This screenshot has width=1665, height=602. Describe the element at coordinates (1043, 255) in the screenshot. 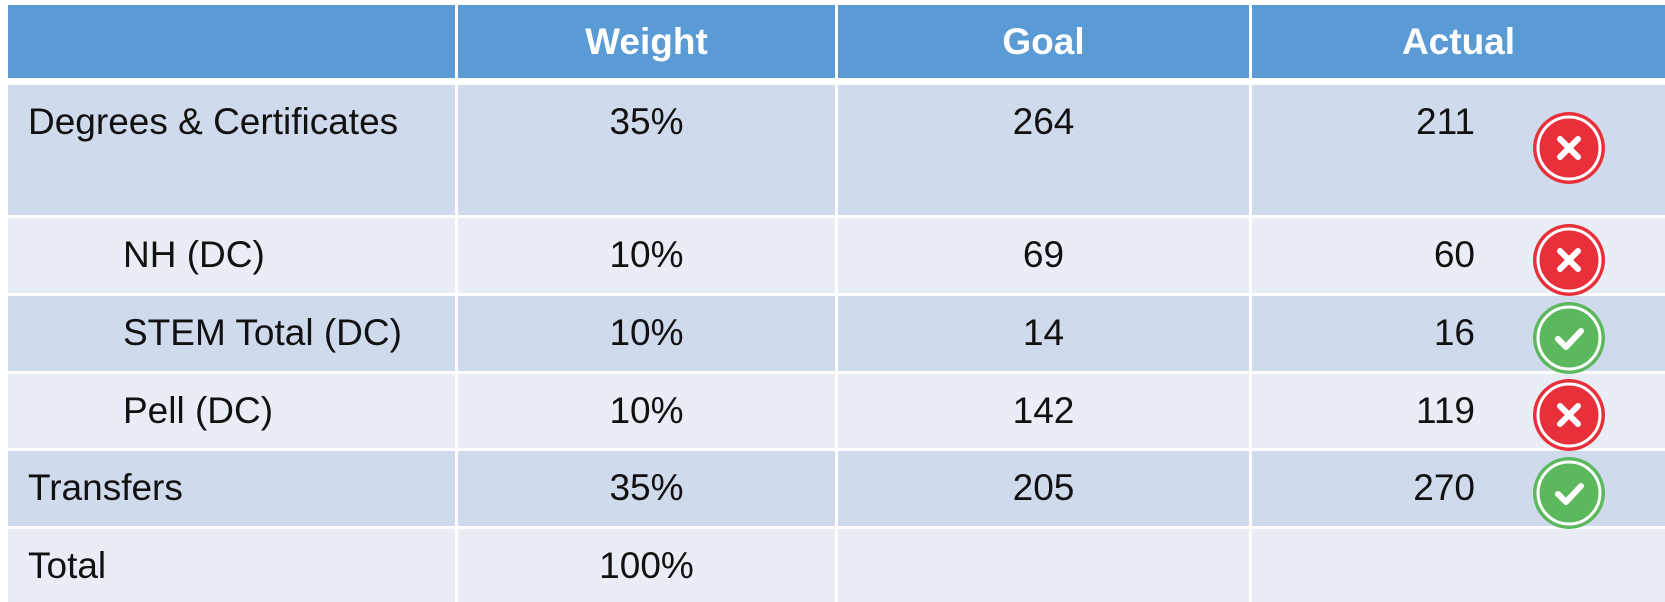

I see `cell: 69` at that location.